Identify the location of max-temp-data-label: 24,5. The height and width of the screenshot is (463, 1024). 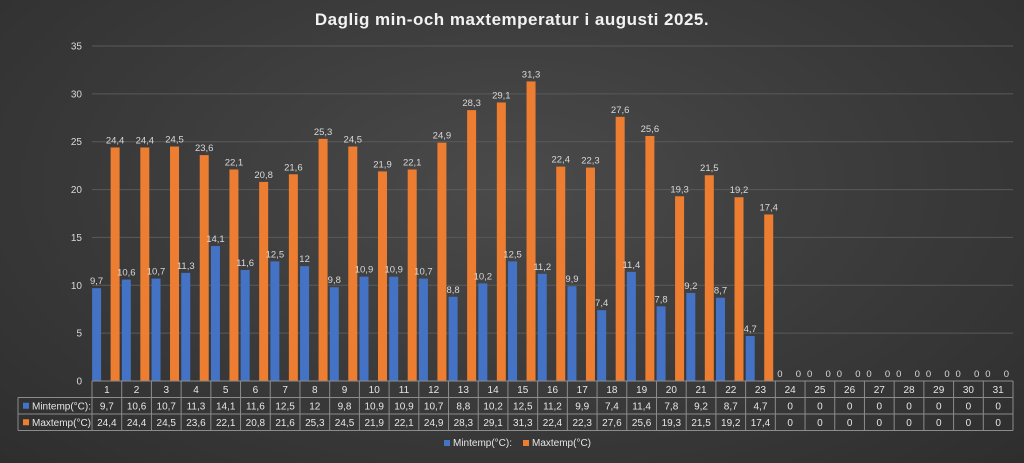
(174, 140).